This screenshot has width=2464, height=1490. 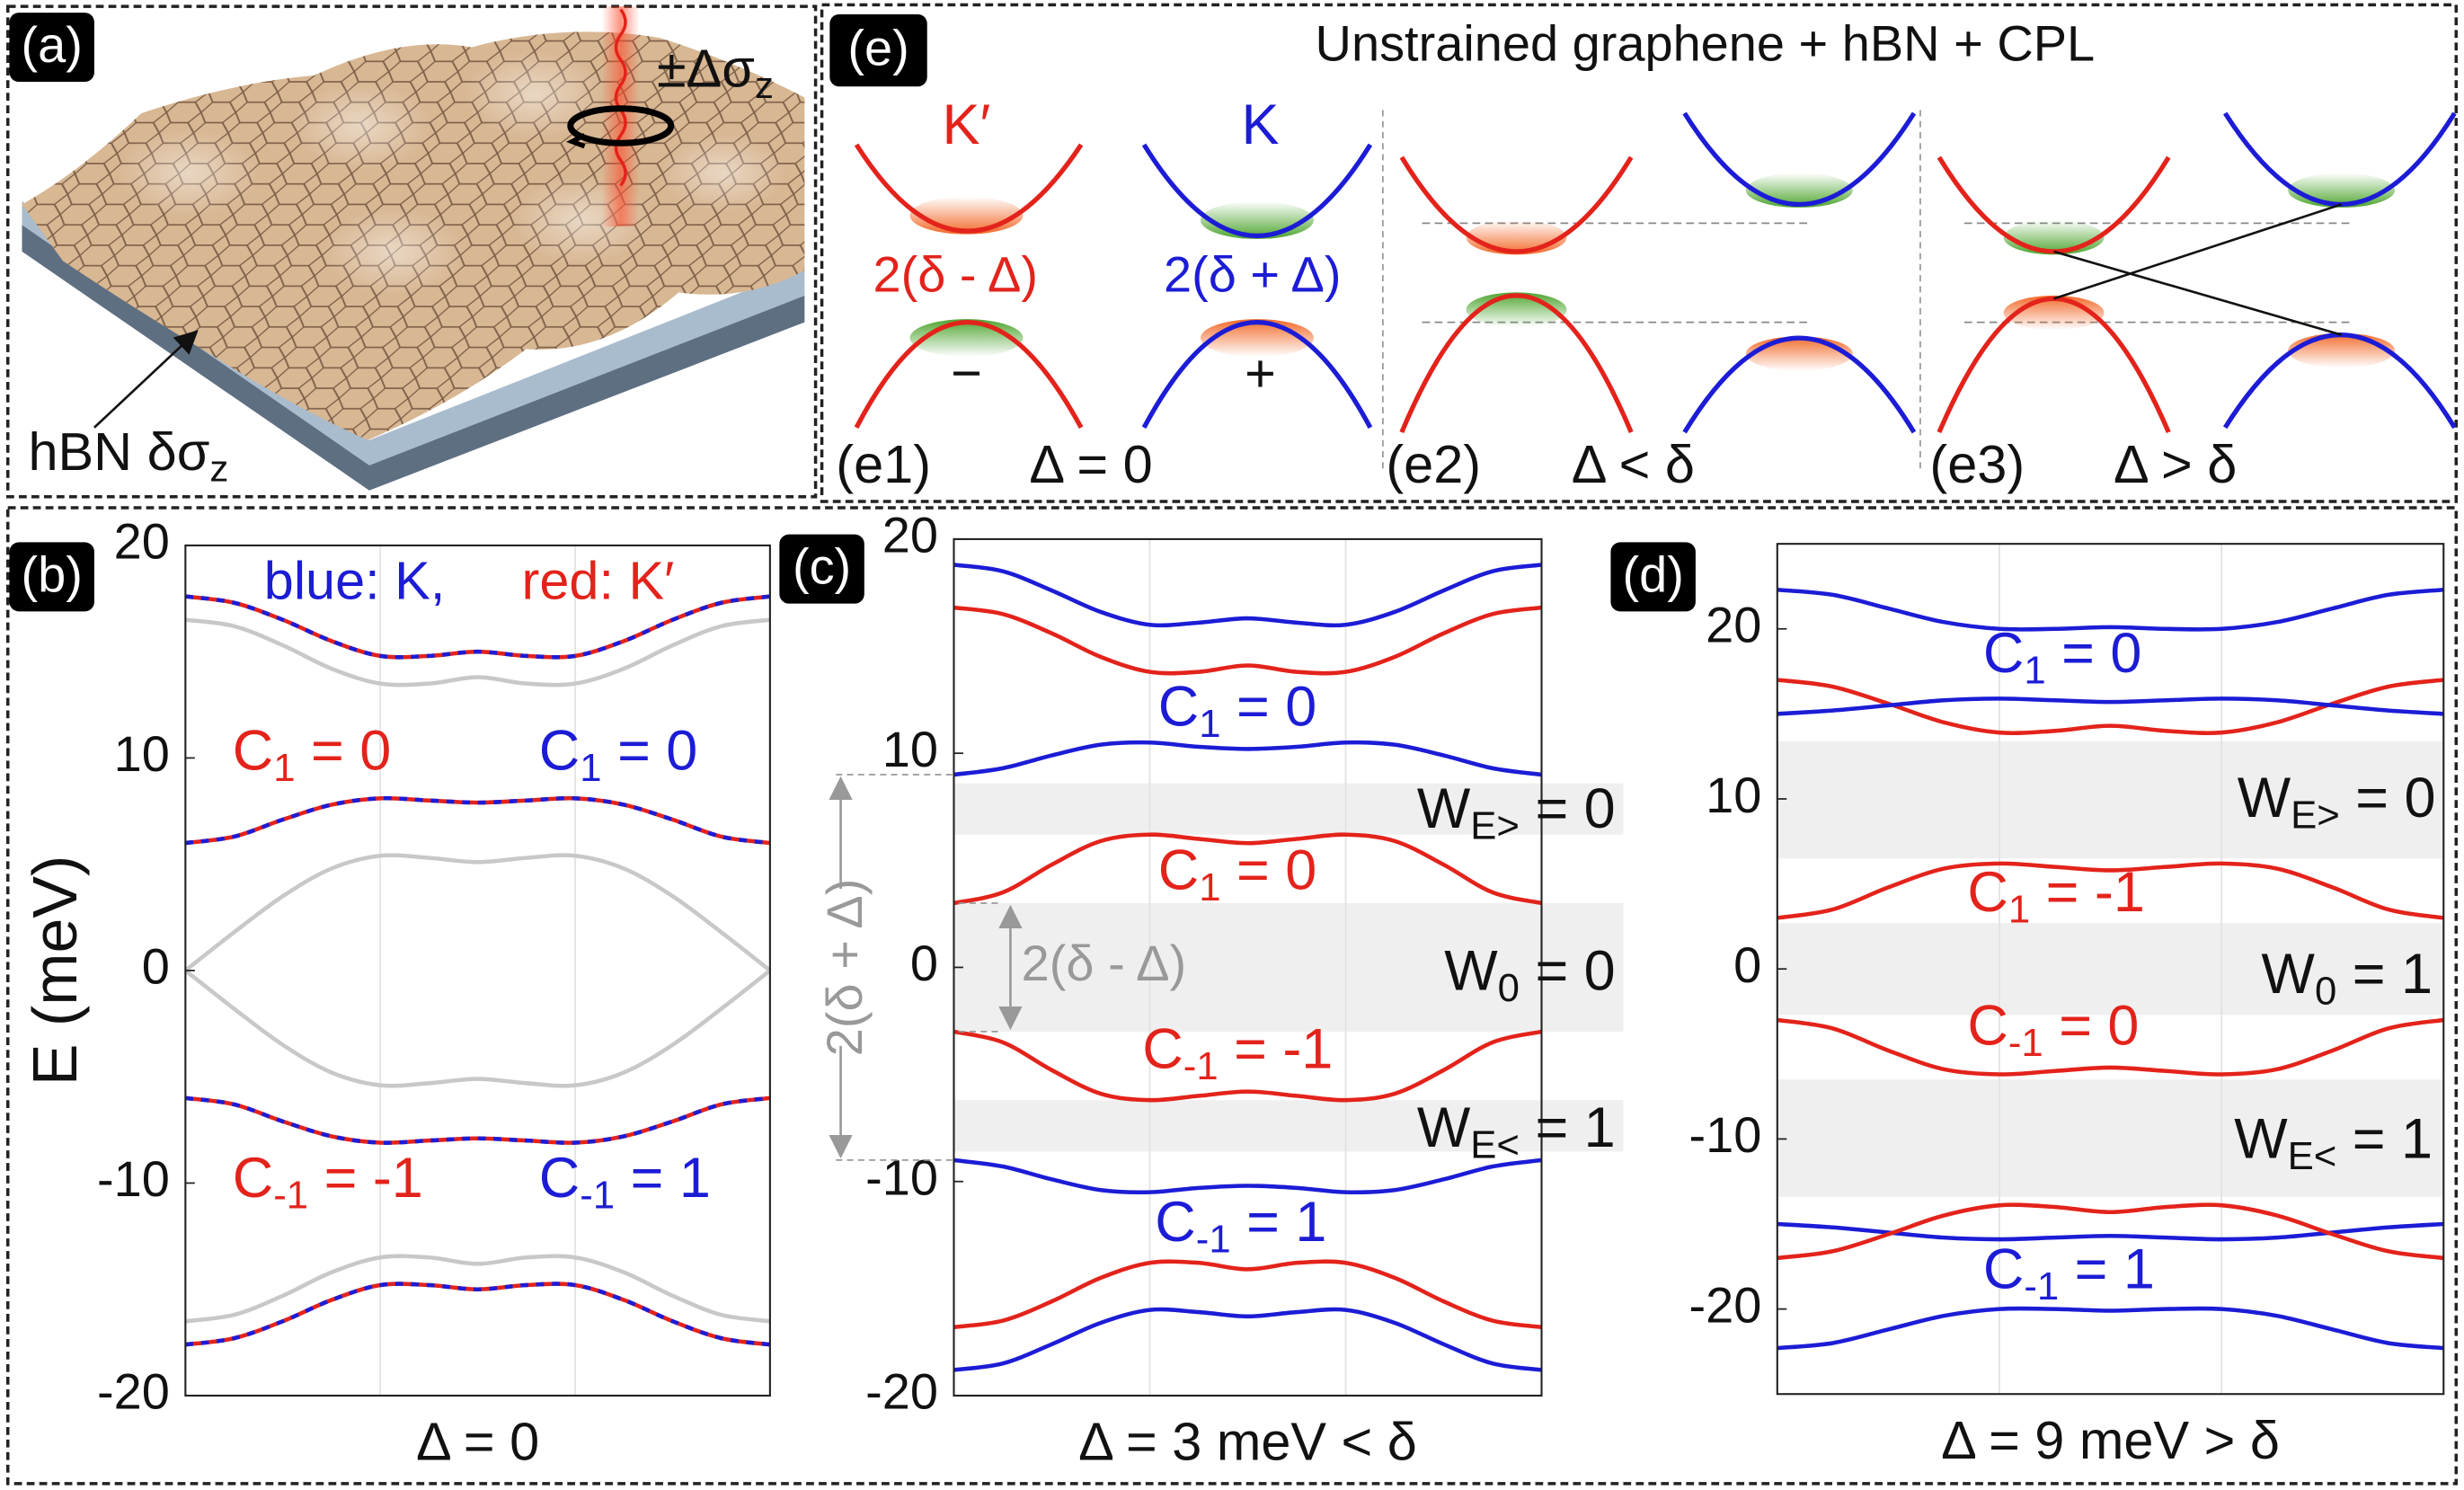 What do you see at coordinates (1260, 124) in the screenshot?
I see `valley-label: K` at bounding box center [1260, 124].